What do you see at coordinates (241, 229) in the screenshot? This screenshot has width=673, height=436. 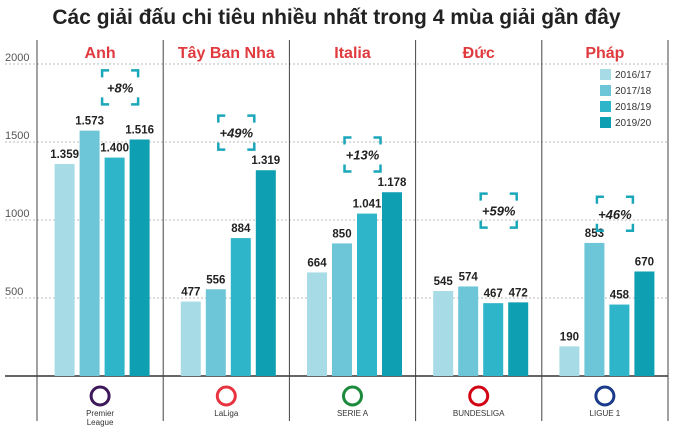 I see `data-label: 884` at bounding box center [241, 229].